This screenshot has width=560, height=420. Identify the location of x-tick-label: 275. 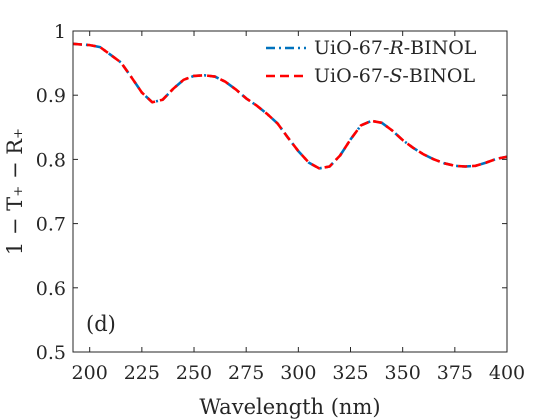
(246, 373).